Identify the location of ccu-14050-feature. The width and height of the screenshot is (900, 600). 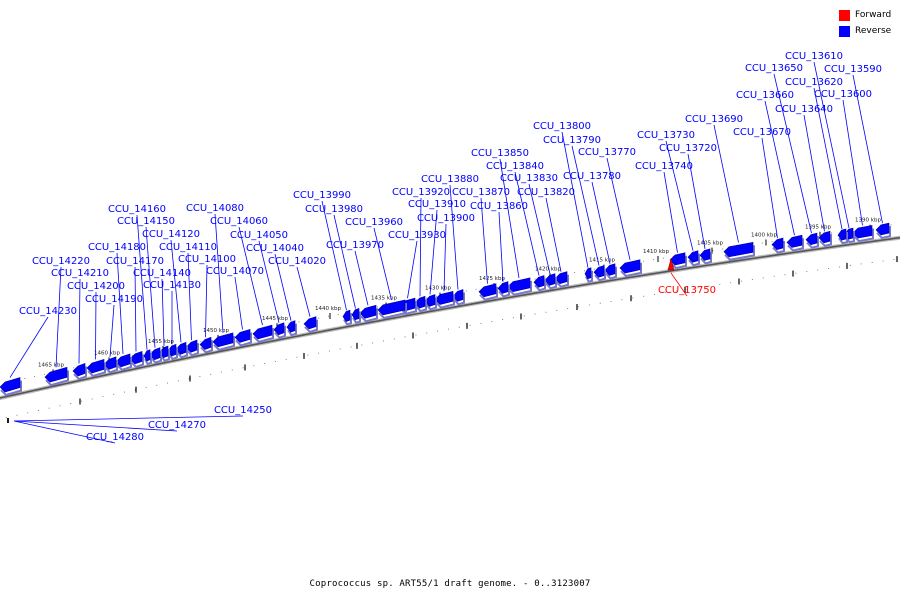
(279, 329).